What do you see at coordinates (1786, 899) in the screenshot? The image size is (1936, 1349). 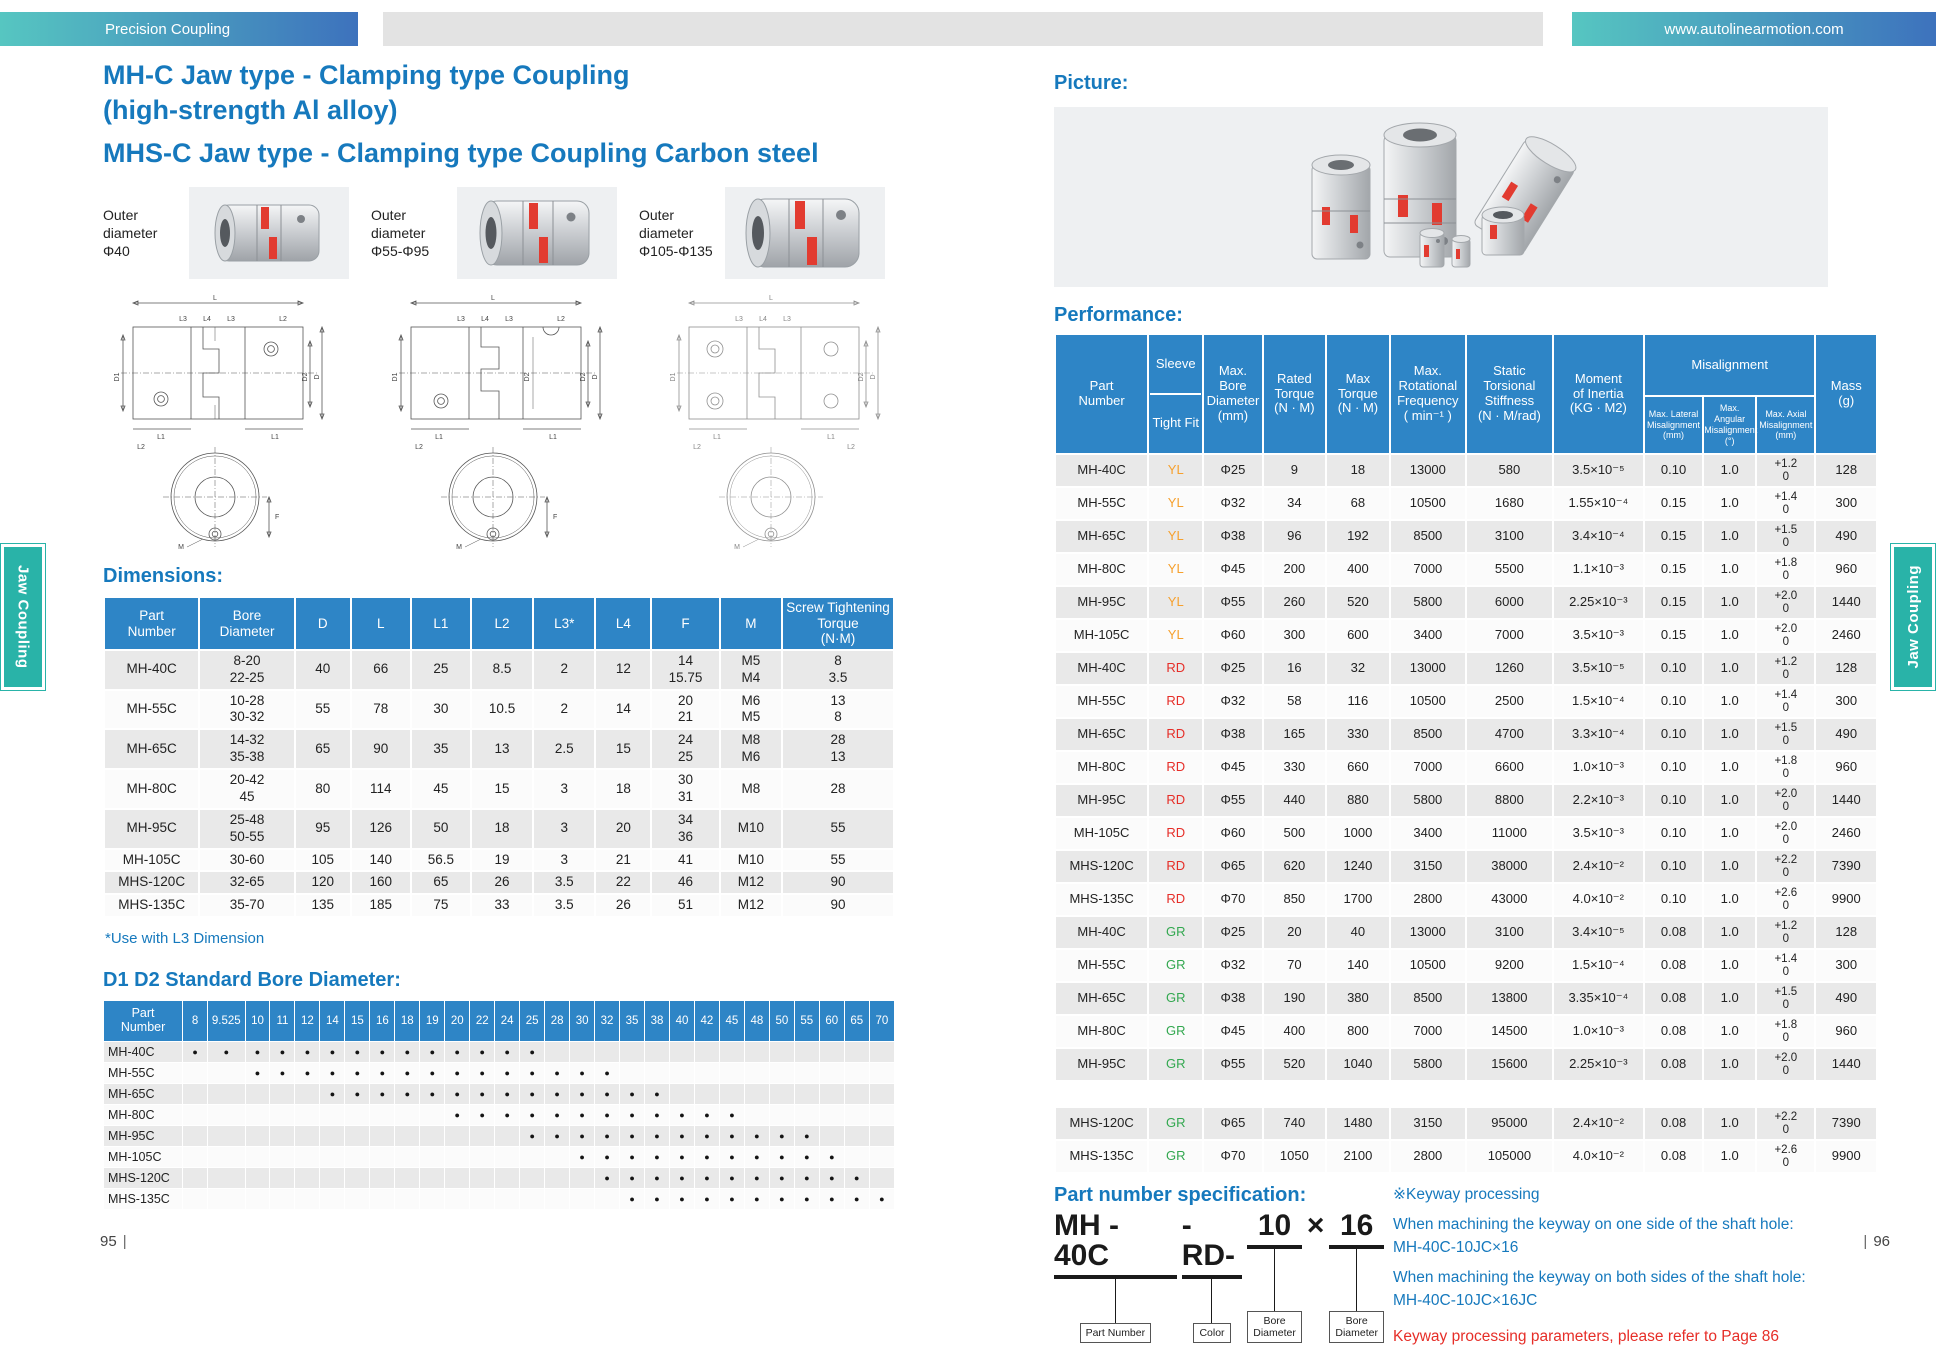 I see `table-cell: +2.6 0` at bounding box center [1786, 899].